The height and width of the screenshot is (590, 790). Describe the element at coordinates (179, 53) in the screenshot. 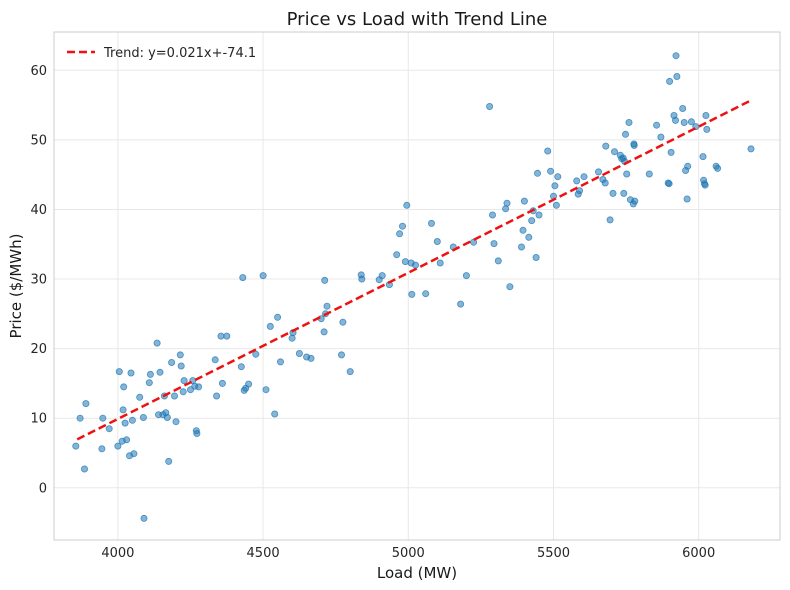

I see `legend-trend-label: Trend: y=0.021x+-74.1` at that location.